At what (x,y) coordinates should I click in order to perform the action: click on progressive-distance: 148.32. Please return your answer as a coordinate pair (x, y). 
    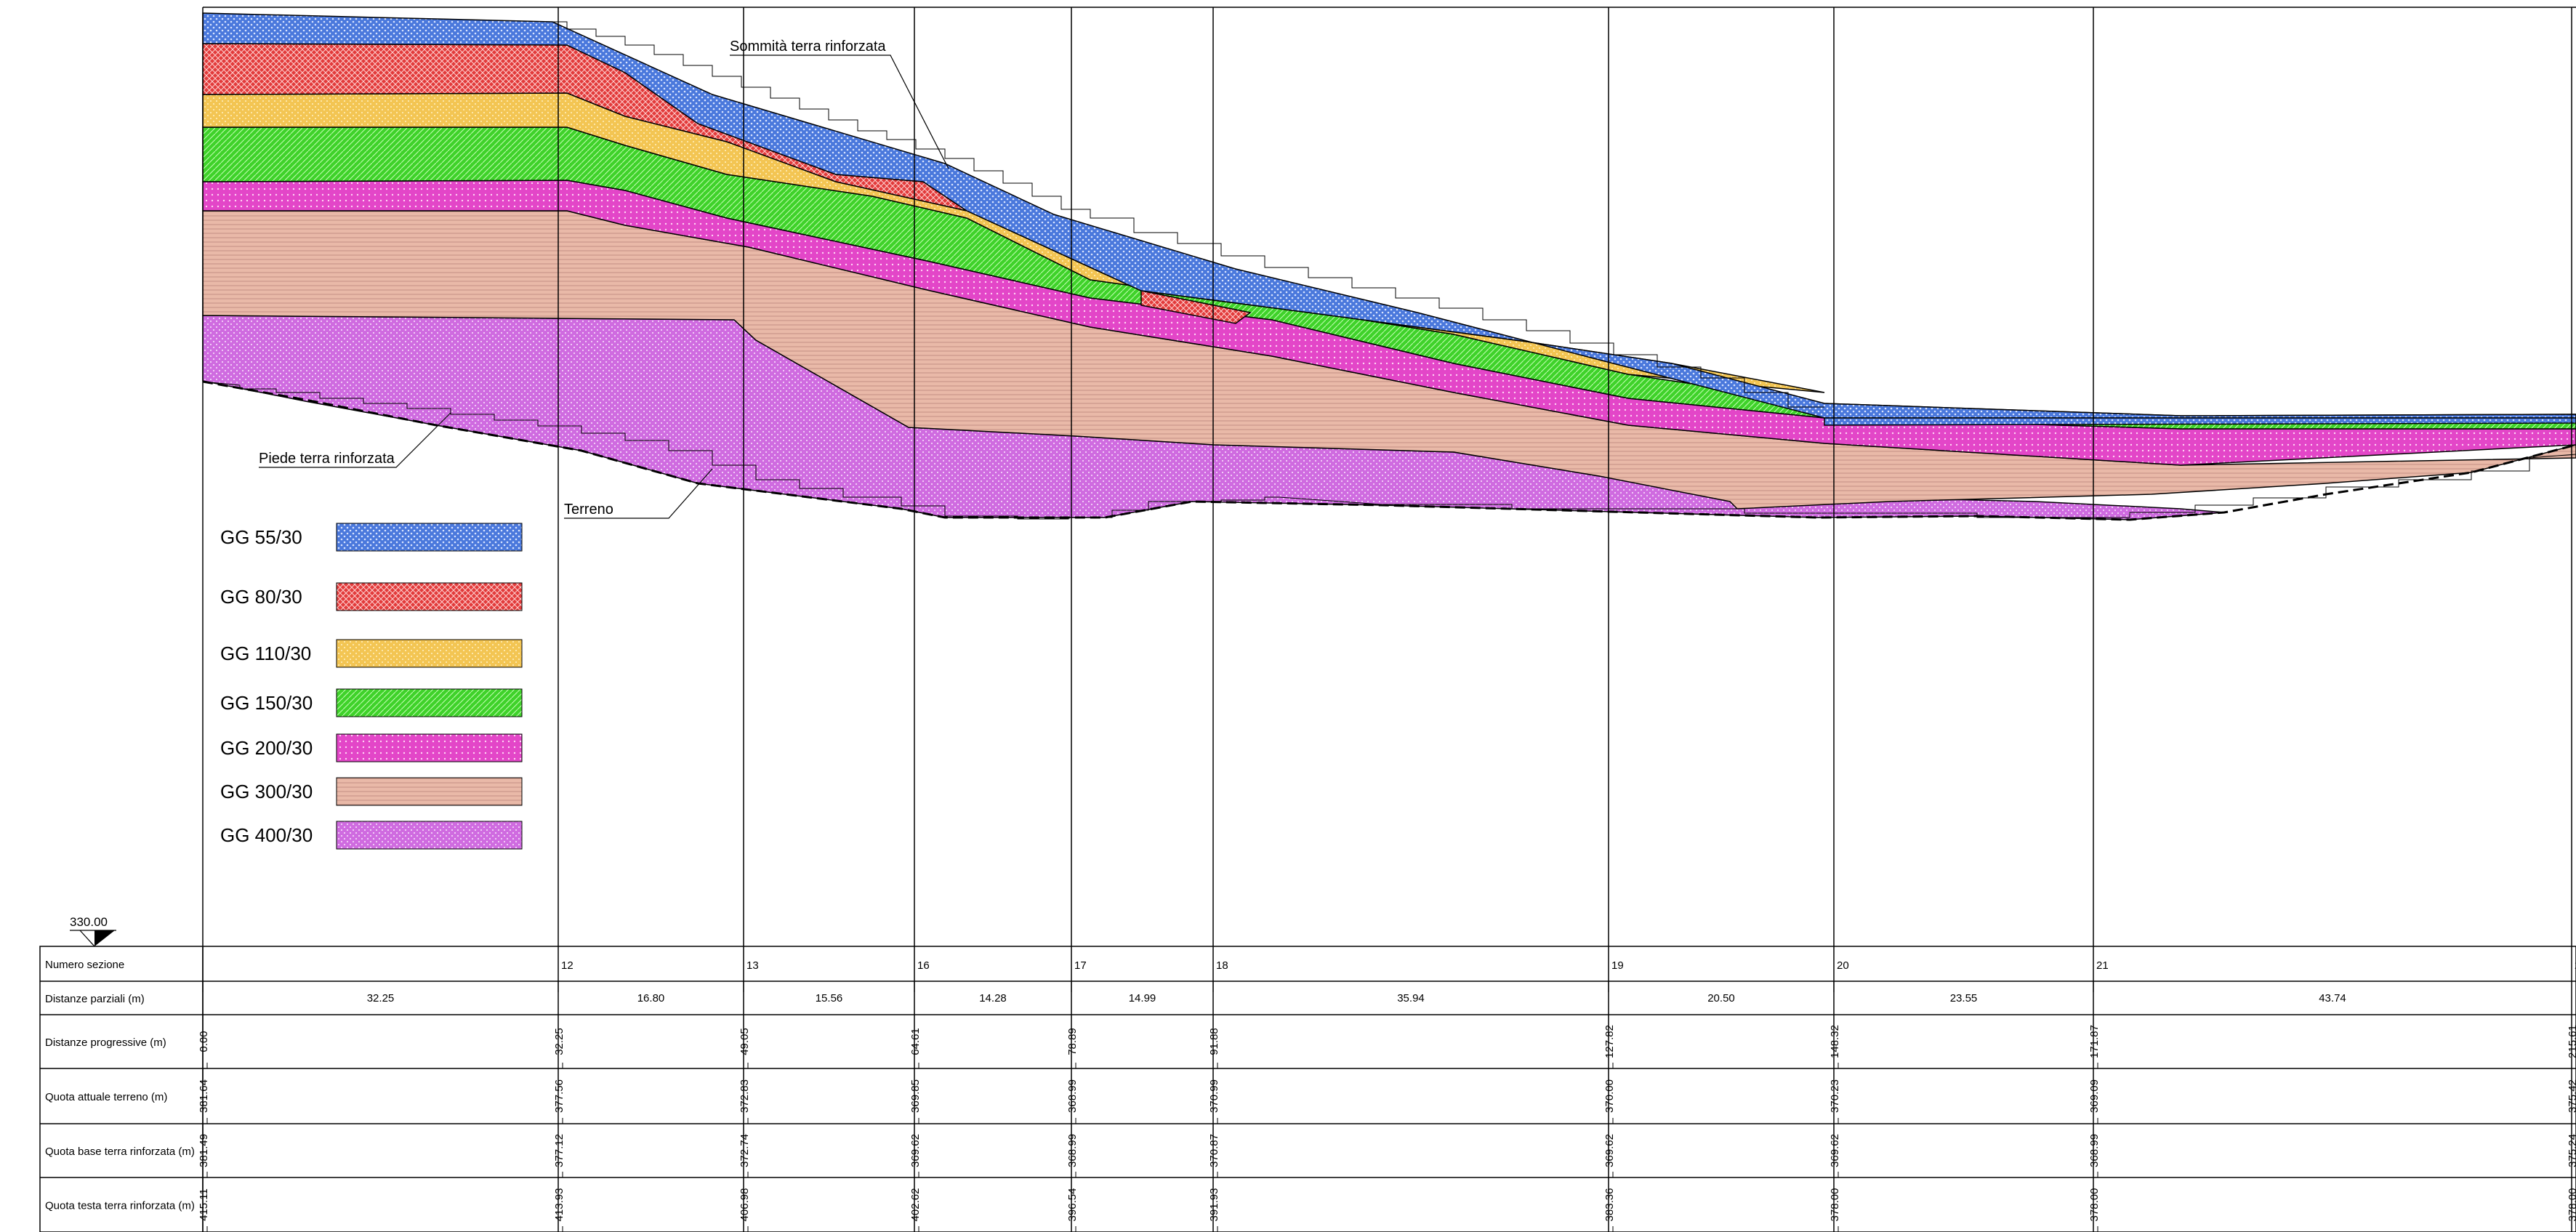
    Looking at the image, I should click on (1835, 1041).